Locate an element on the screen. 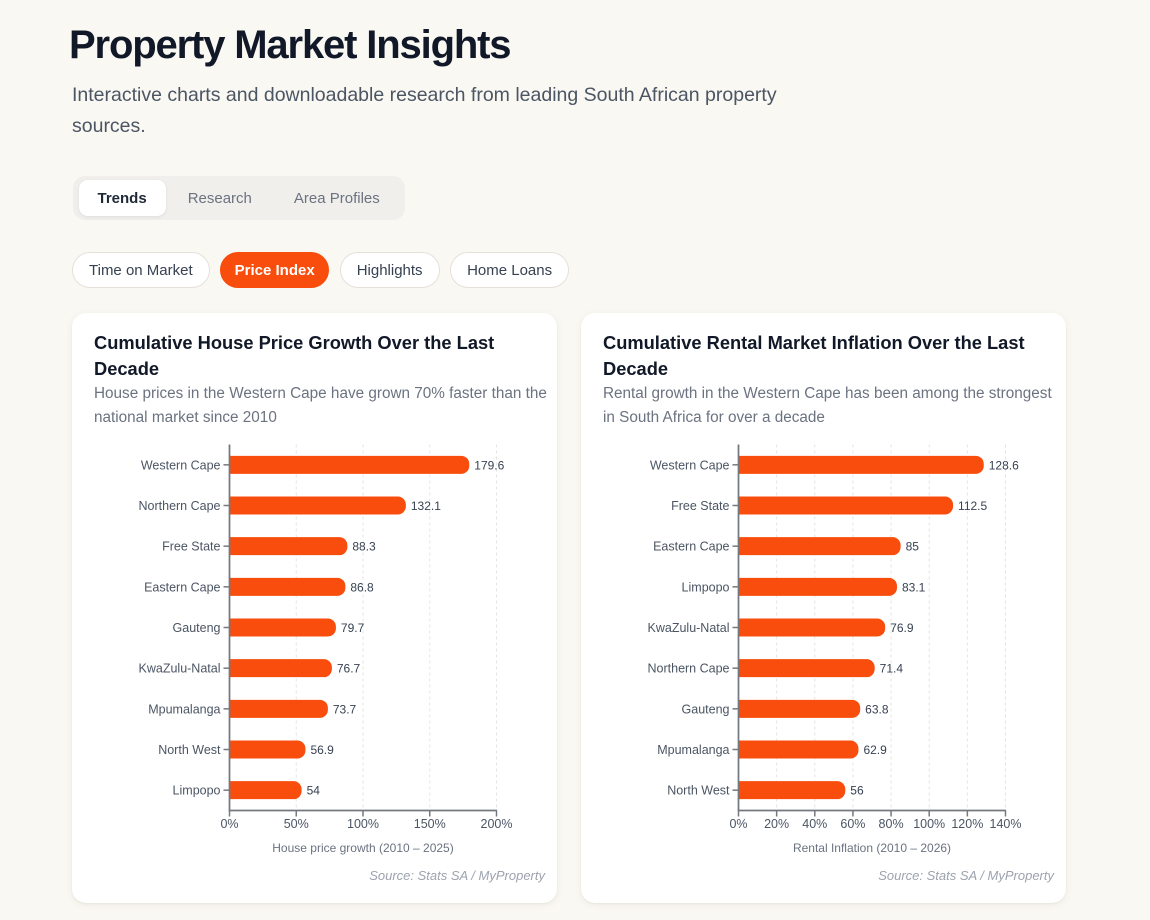 This screenshot has height=920, width=1150. svg-text: 79.7 is located at coordinates (353, 628).